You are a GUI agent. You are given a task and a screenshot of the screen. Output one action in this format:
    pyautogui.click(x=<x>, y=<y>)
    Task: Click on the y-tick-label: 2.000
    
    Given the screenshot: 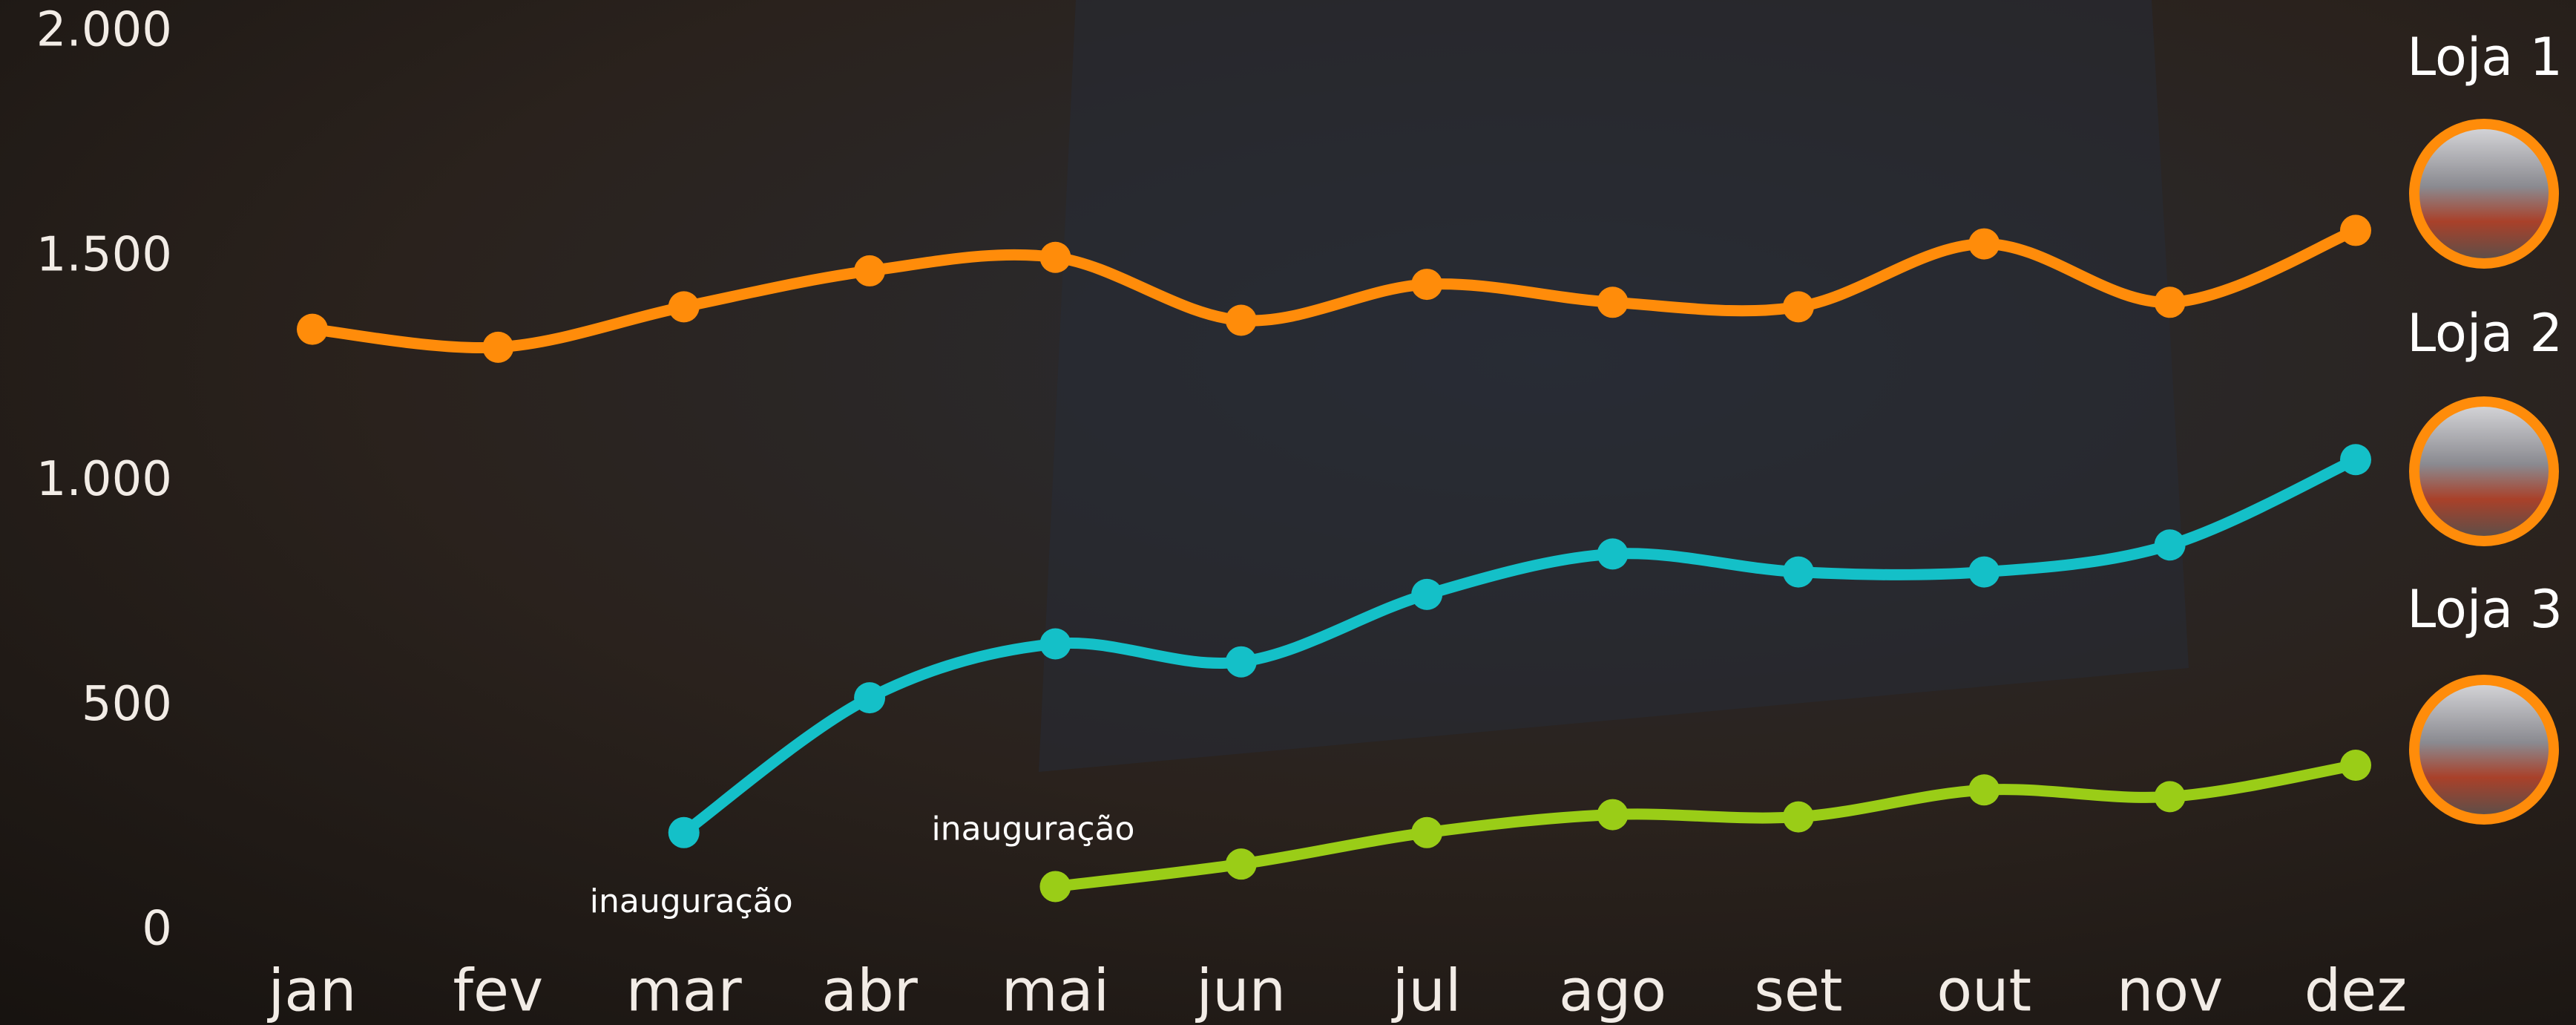 What is the action you would take?
    pyautogui.click(x=104, y=31)
    